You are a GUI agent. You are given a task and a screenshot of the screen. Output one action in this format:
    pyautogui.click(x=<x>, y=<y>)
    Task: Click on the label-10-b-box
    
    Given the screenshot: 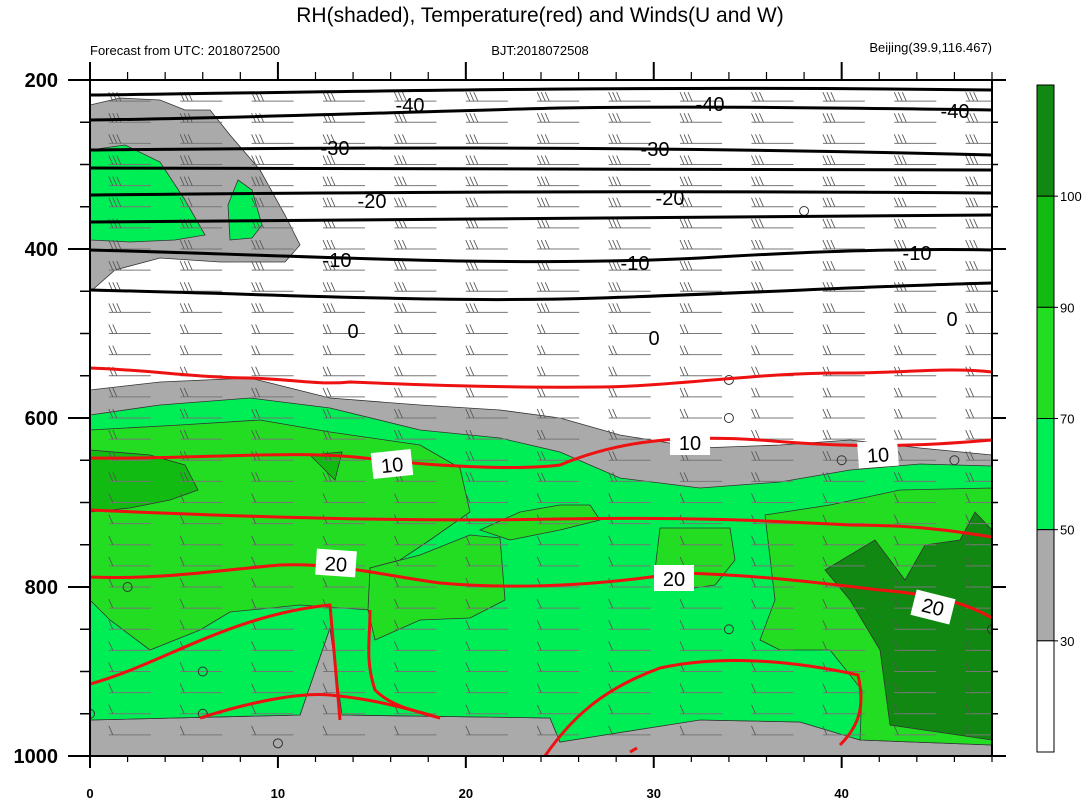 What is the action you would take?
    pyautogui.click(x=690, y=442)
    